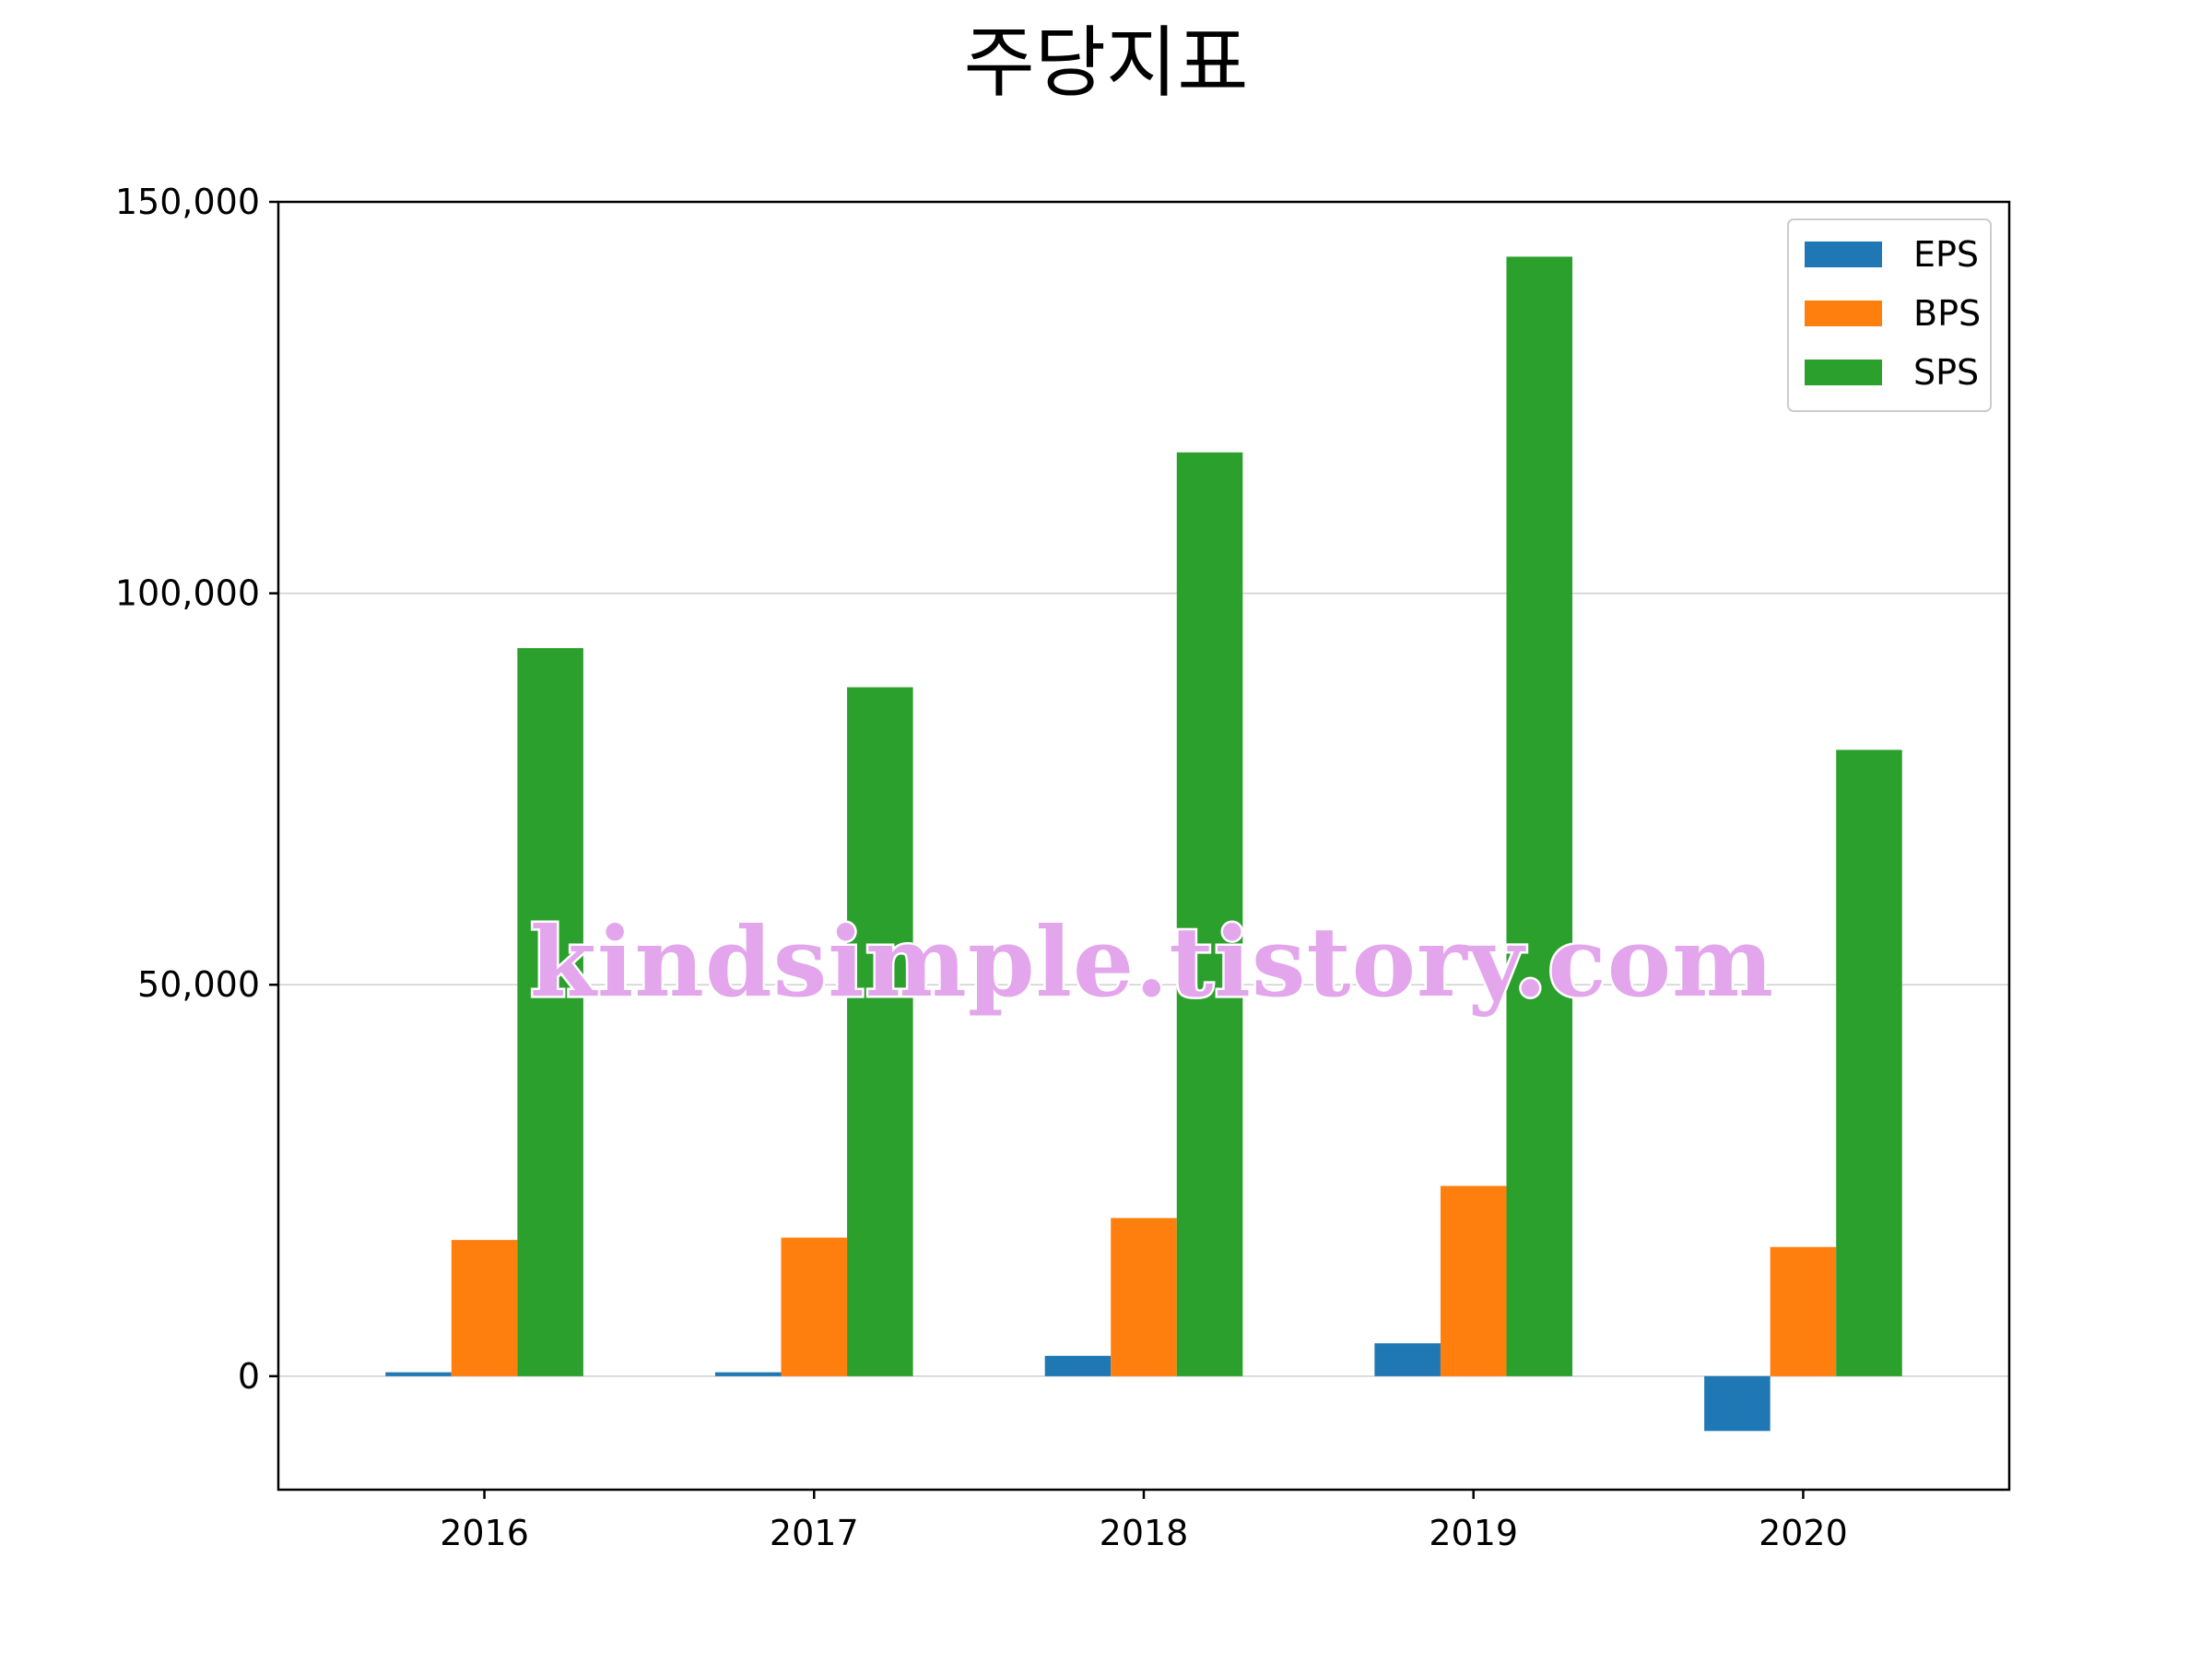 Image resolution: width=2212 pixels, height=1663 pixels. I want to click on watermark-text: kindsimple.tistory.com, so click(1152, 962).